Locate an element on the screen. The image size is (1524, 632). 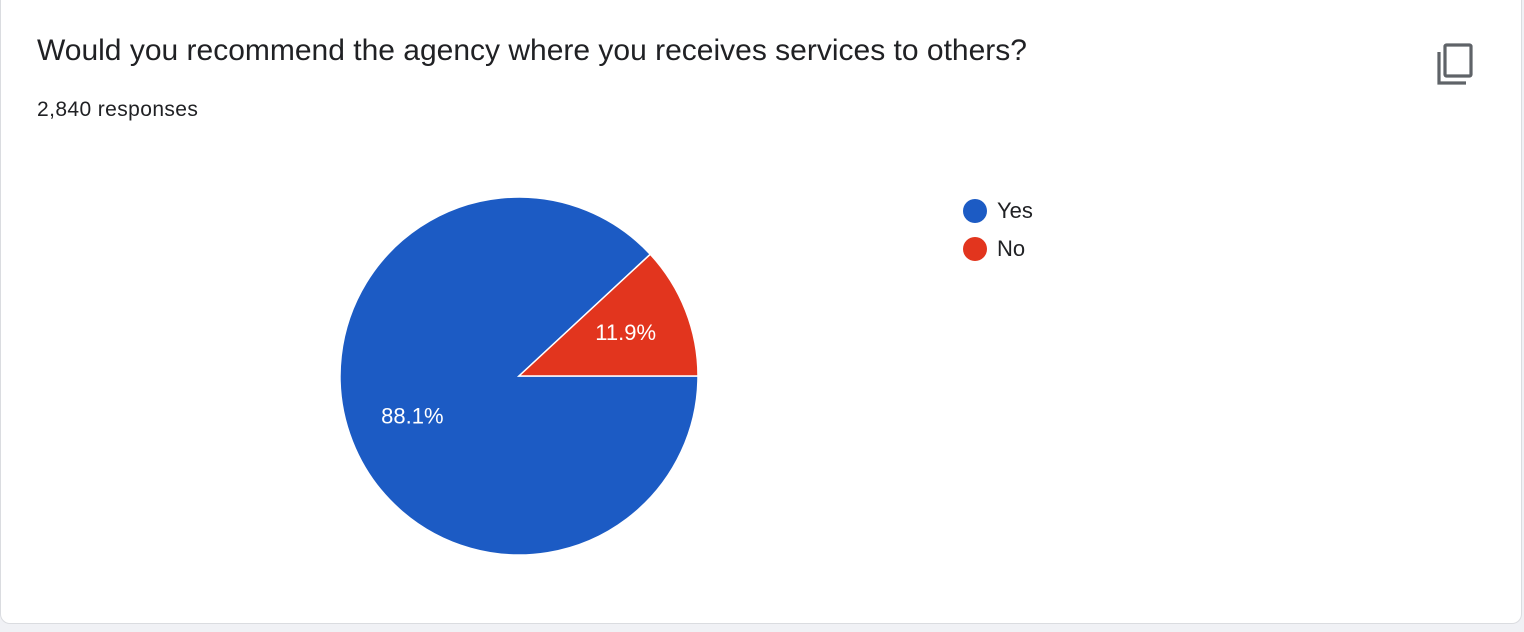
copy-chart-button is located at coordinates (1452, 63).